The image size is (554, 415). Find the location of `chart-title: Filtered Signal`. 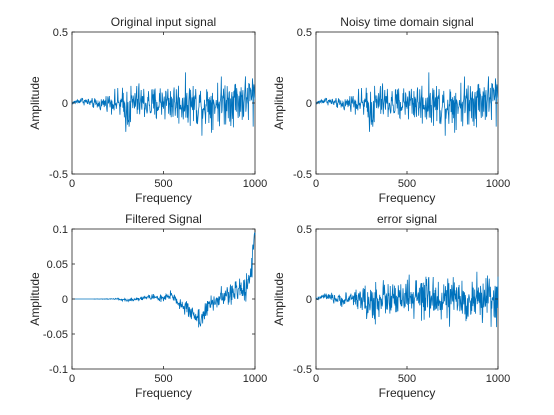

chart-title: Filtered Signal is located at coordinates (163, 219).